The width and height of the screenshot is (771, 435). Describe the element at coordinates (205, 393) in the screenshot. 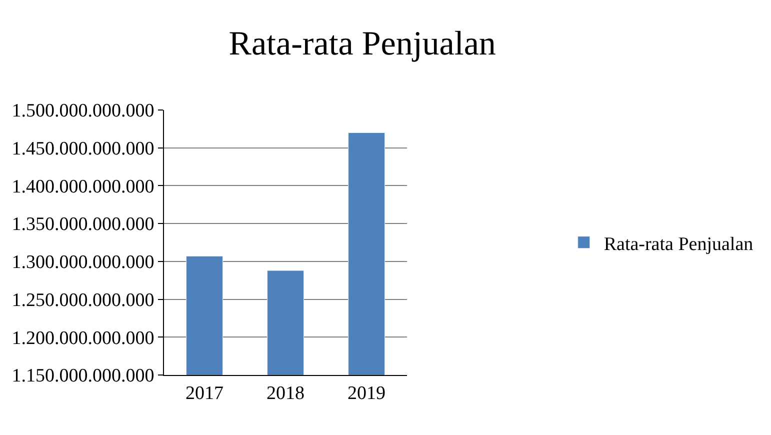

I see `x-tick-label: 2017` at that location.